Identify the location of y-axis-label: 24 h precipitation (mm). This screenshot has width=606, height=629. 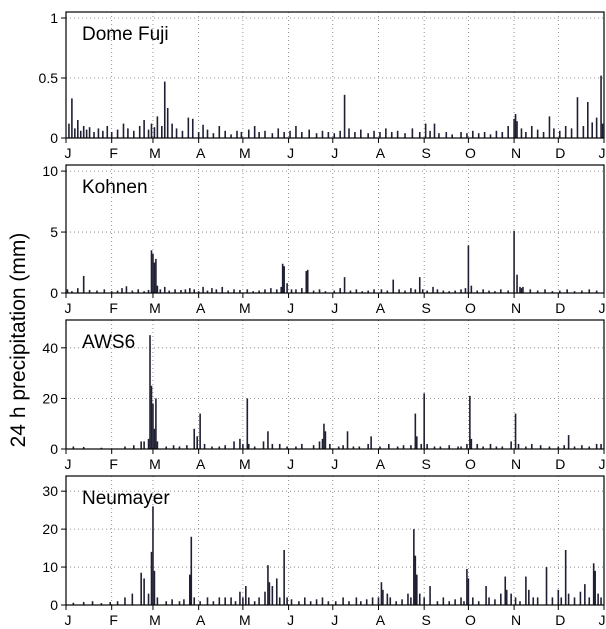
(18, 340).